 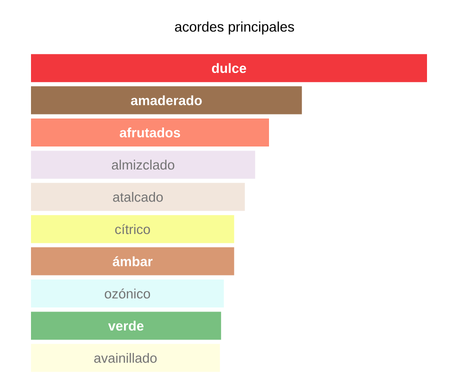 I want to click on y-tick-label: ozónico, so click(x=127, y=293).